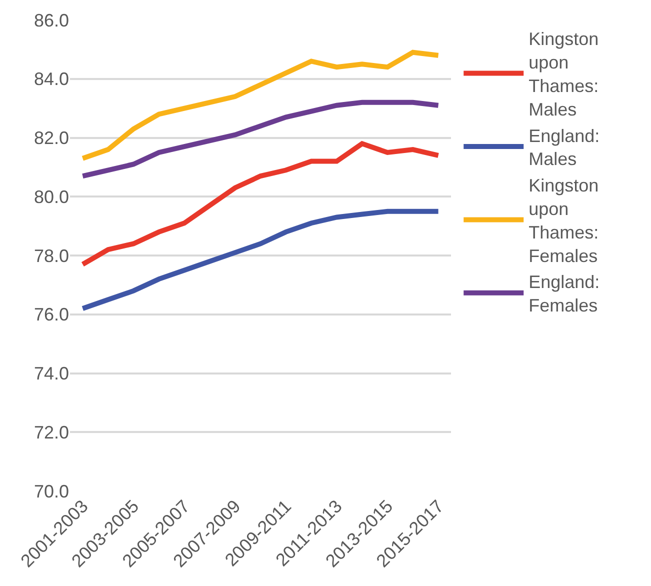  Describe the element at coordinates (51, 432) in the screenshot. I see `y-tick-label: 72.0` at that location.